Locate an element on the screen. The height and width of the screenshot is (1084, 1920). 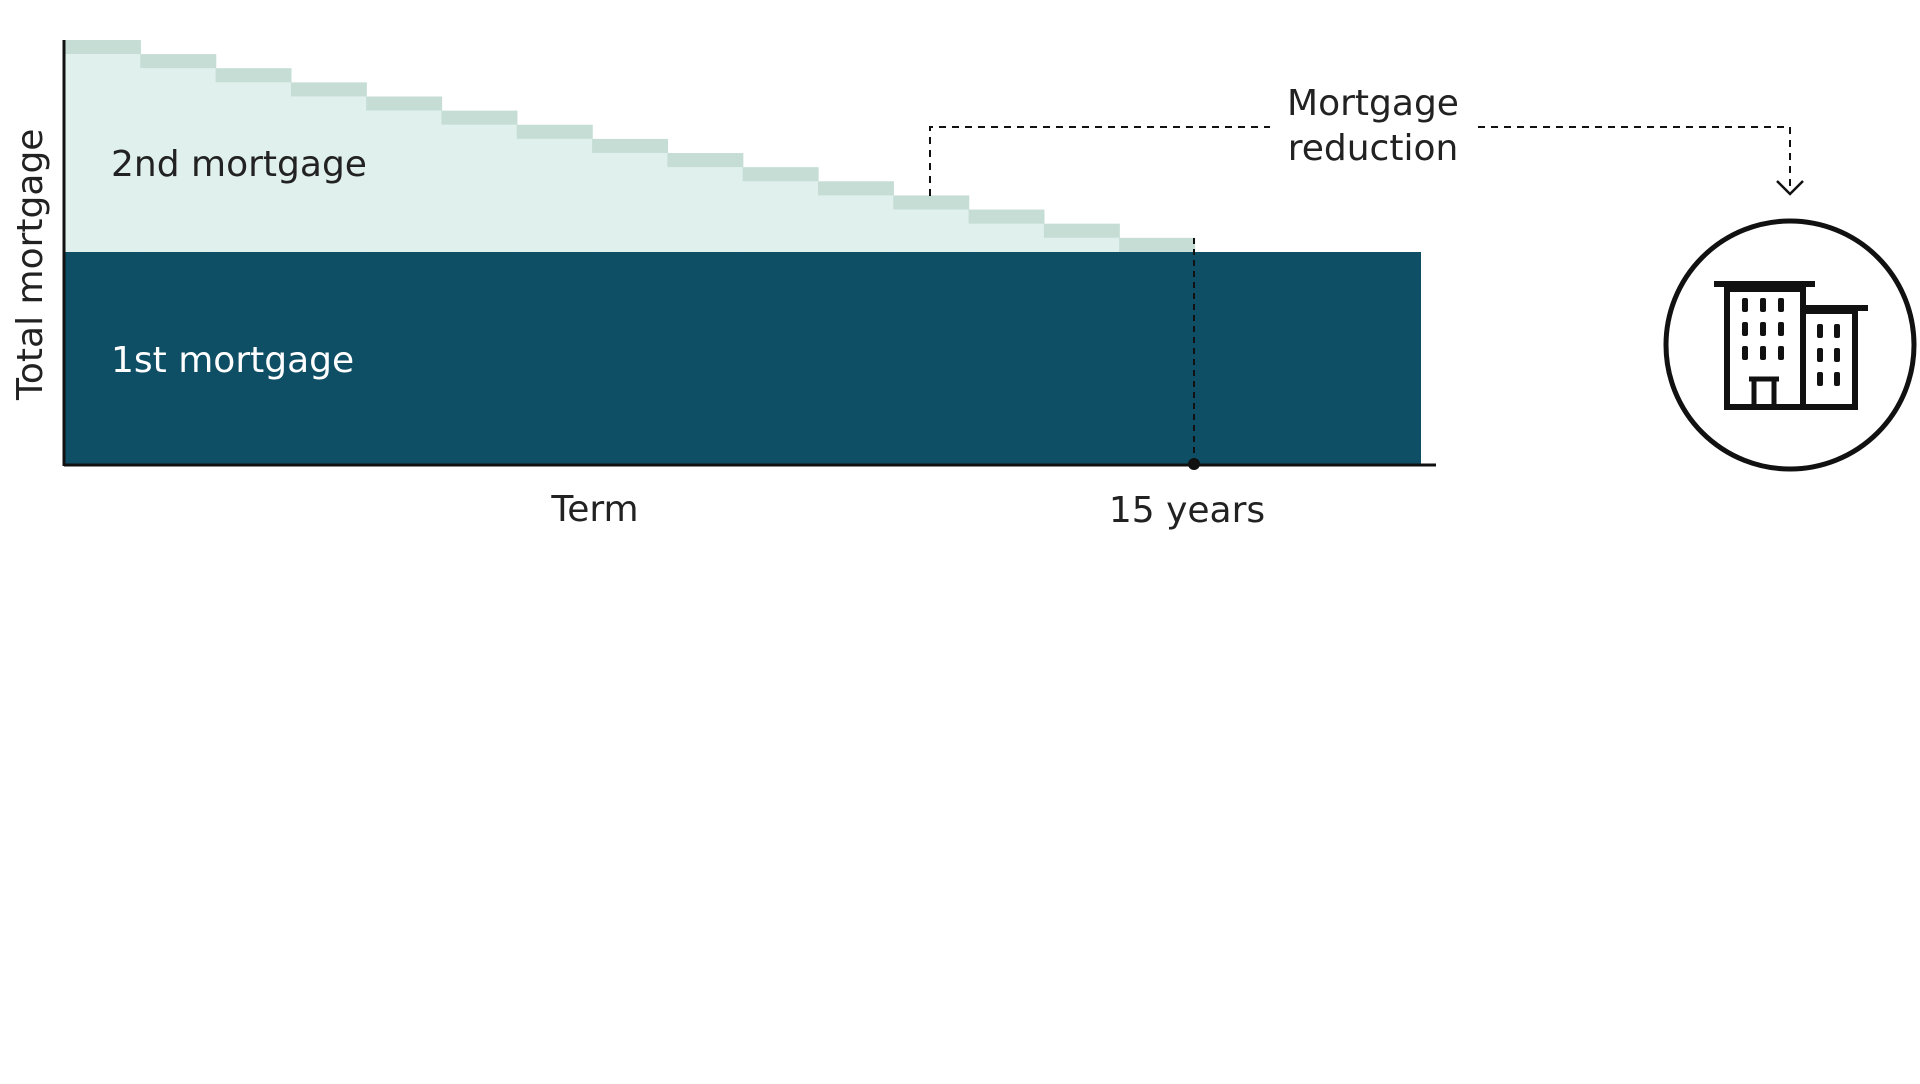
term-marker-dot is located at coordinates (1194, 464).